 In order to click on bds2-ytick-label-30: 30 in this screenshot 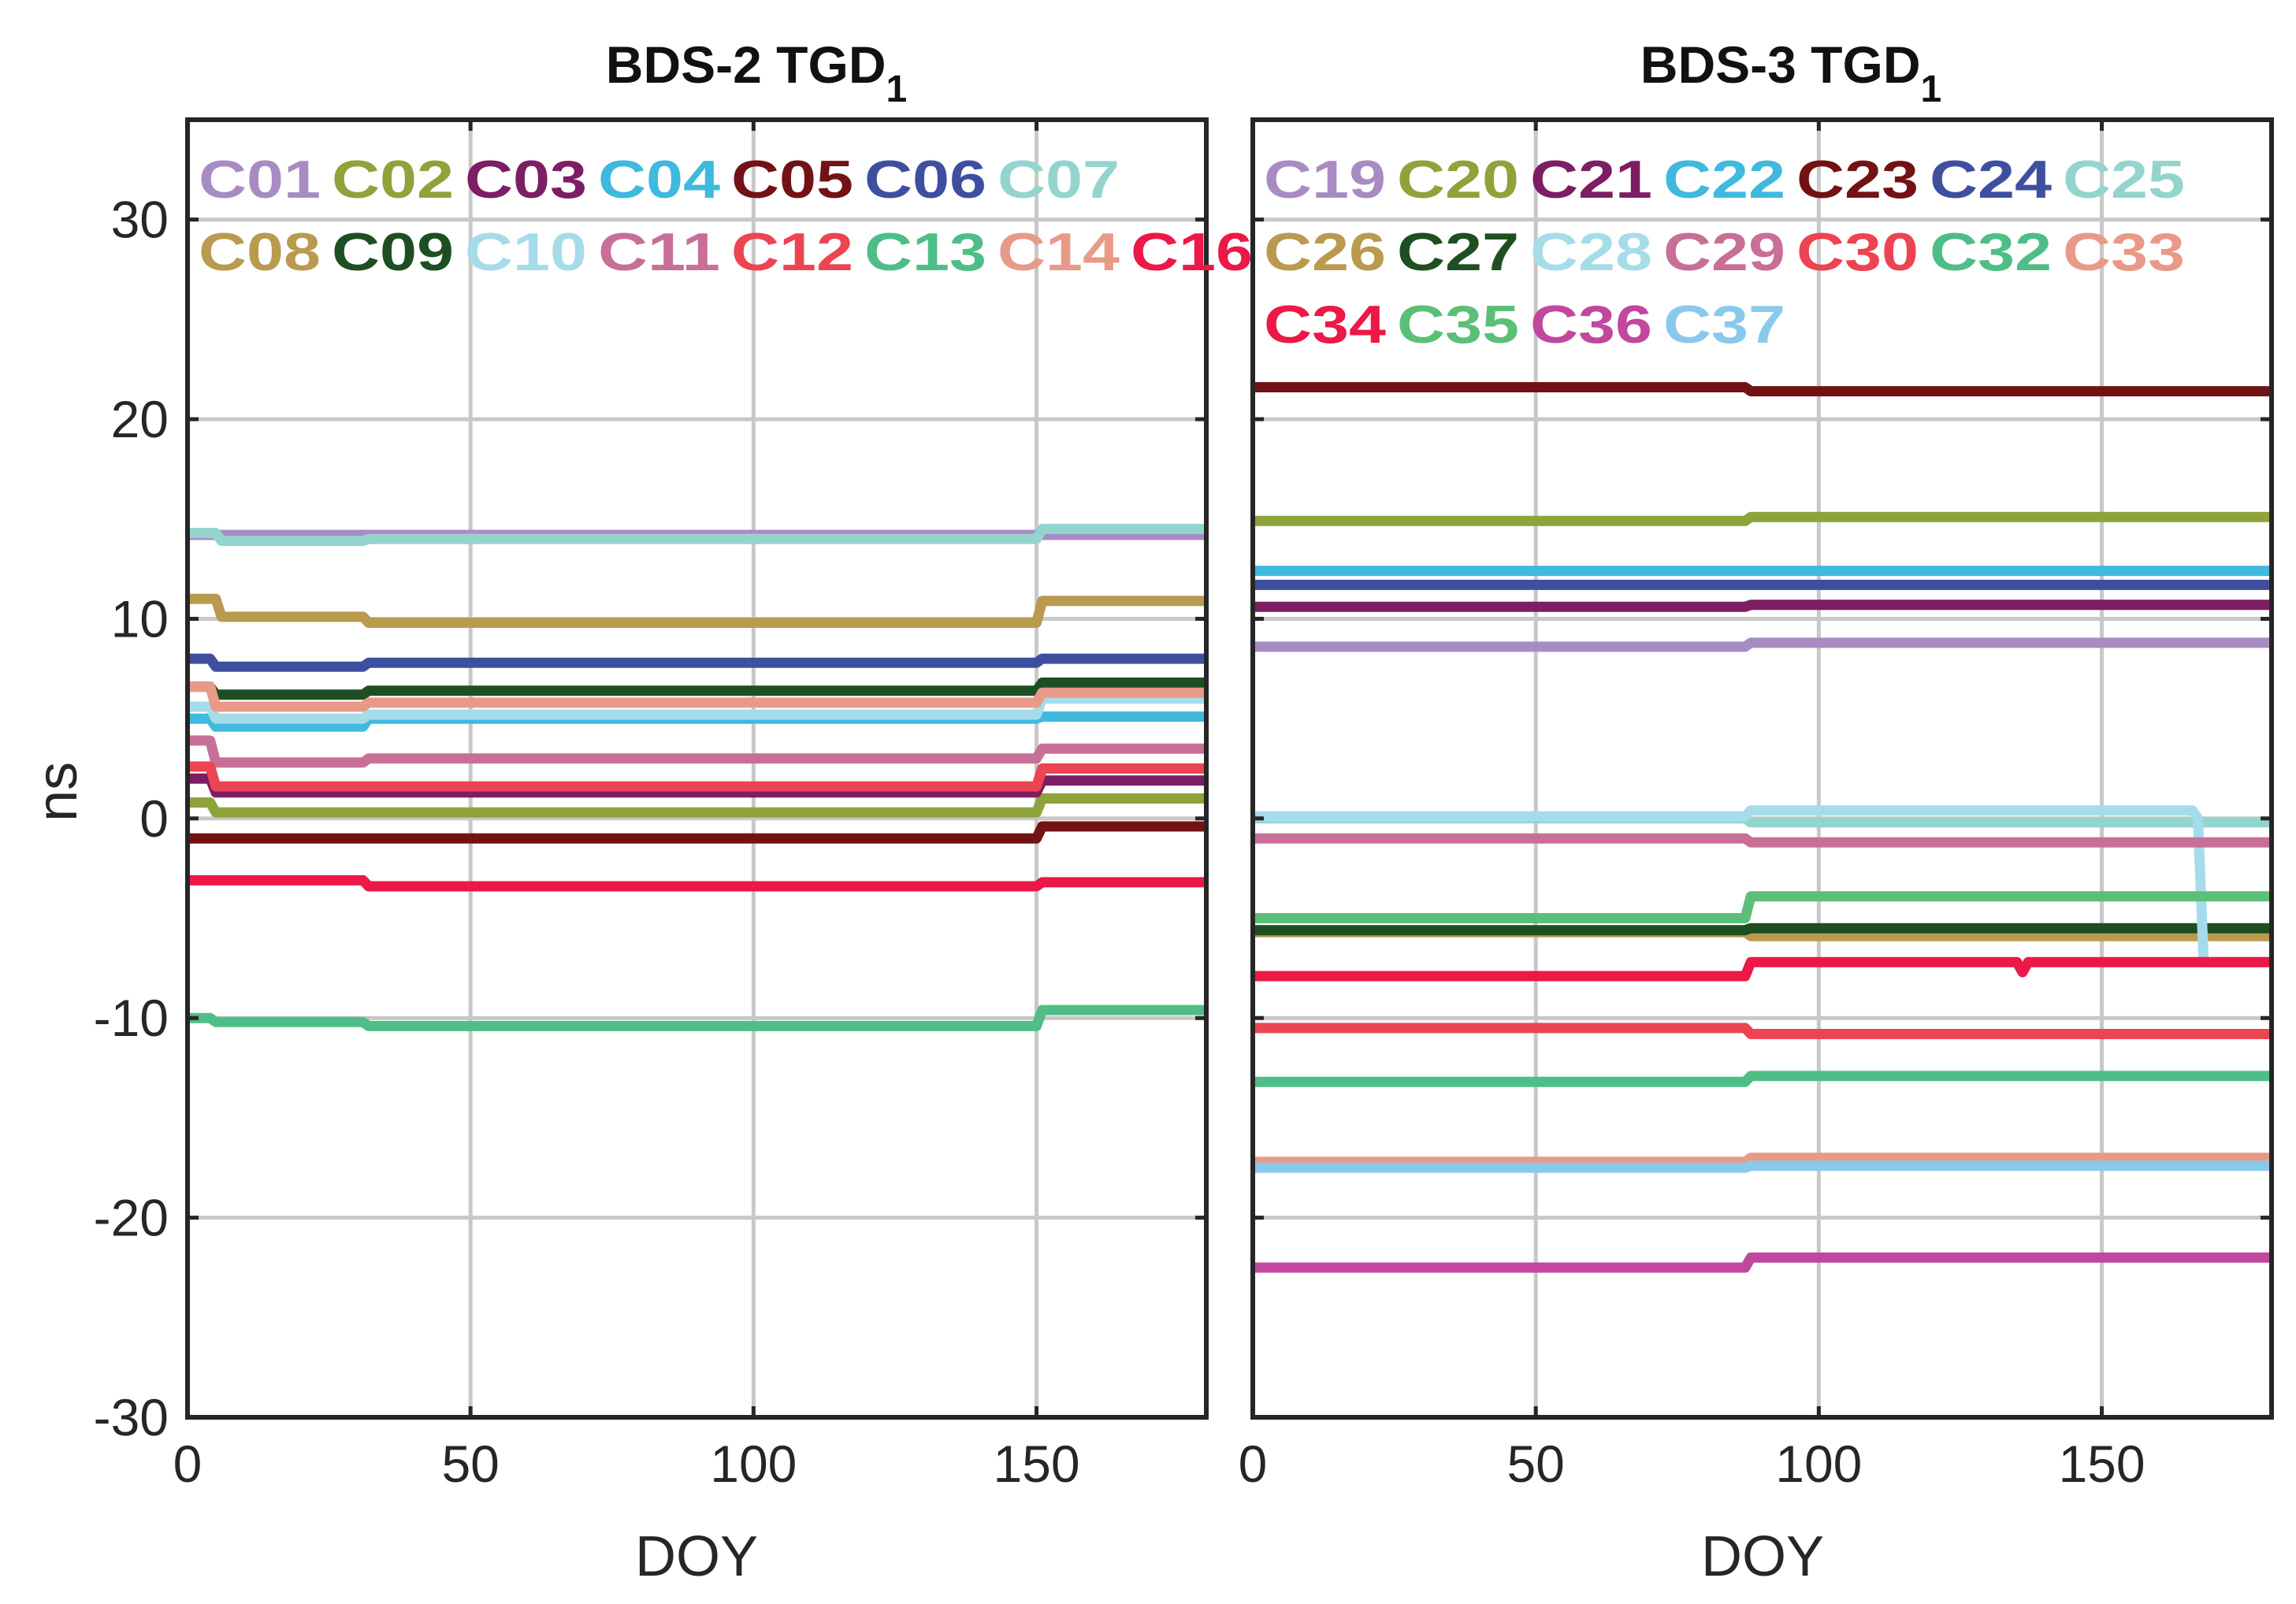, I will do `click(140, 220)`.